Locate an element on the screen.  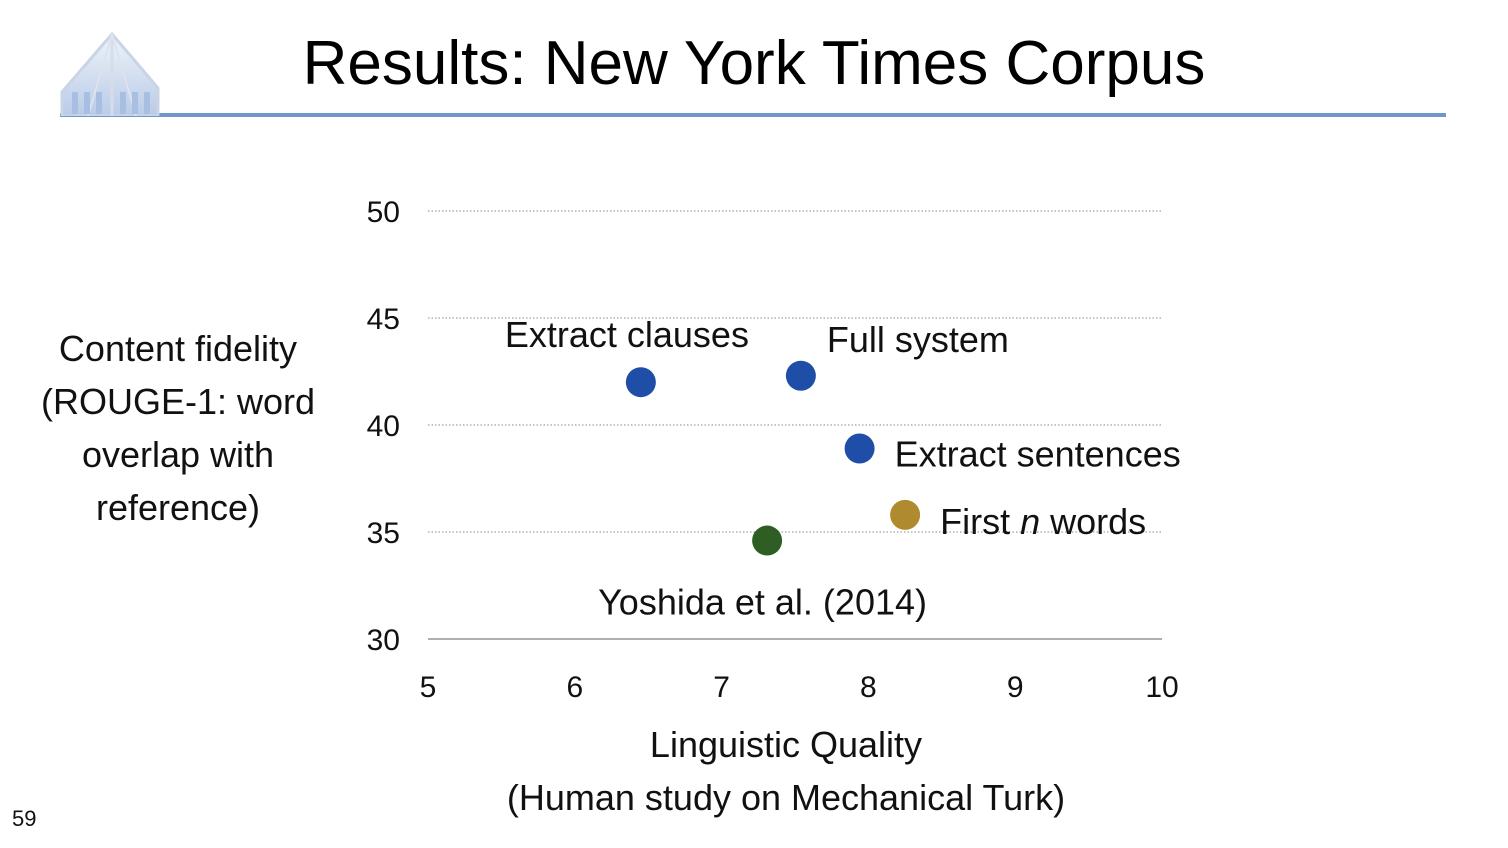
y-tick-label: 40 is located at coordinates (383, 426).